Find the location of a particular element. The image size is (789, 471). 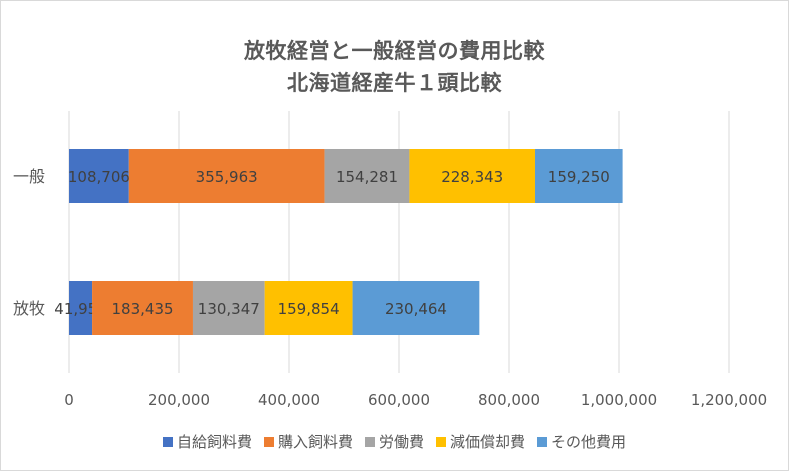

legend-item: その他費用 is located at coordinates (581, 441).